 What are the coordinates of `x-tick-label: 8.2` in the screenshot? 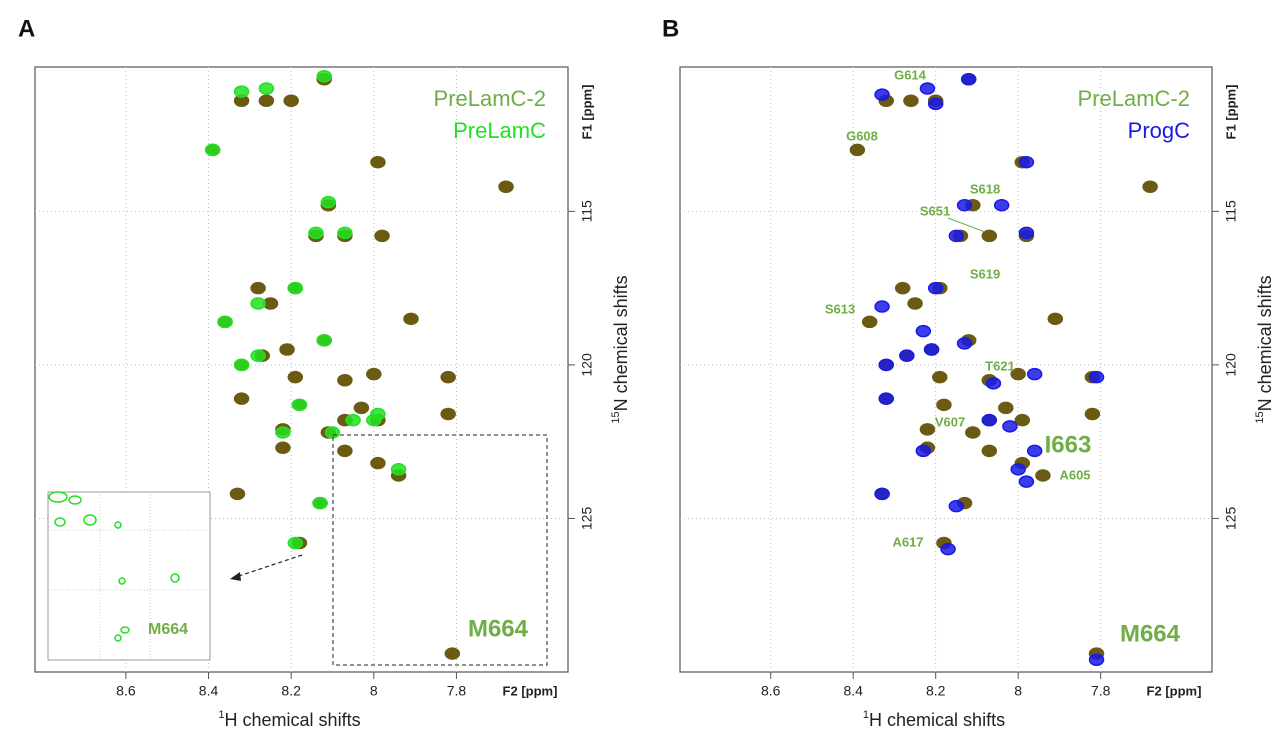 It's located at (936, 691).